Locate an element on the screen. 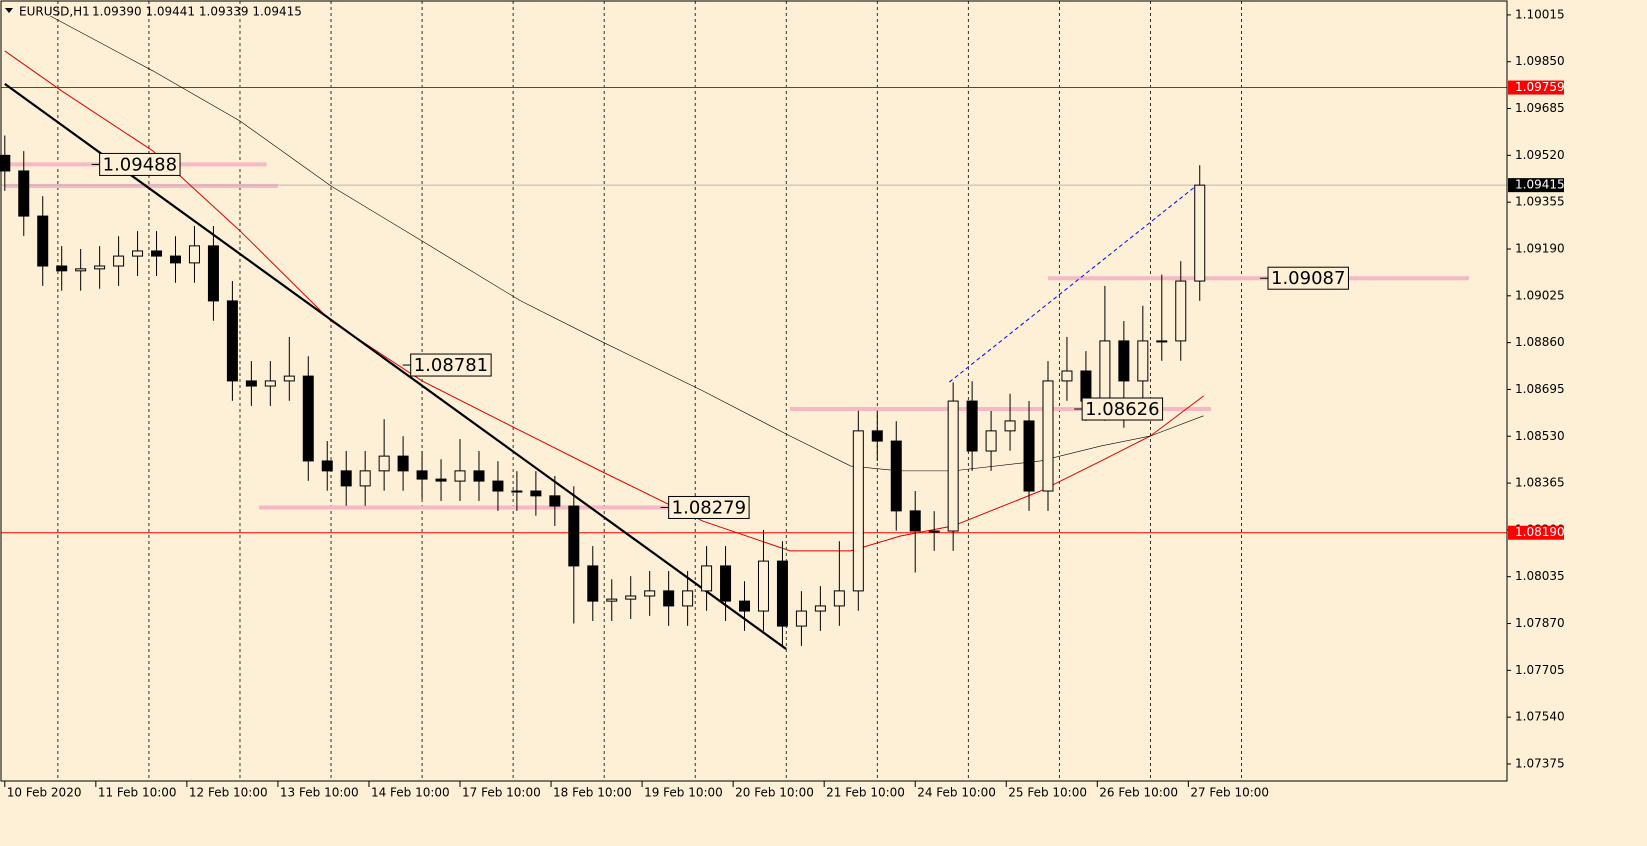  level-label-text: 1.08781 is located at coordinates (451, 365).